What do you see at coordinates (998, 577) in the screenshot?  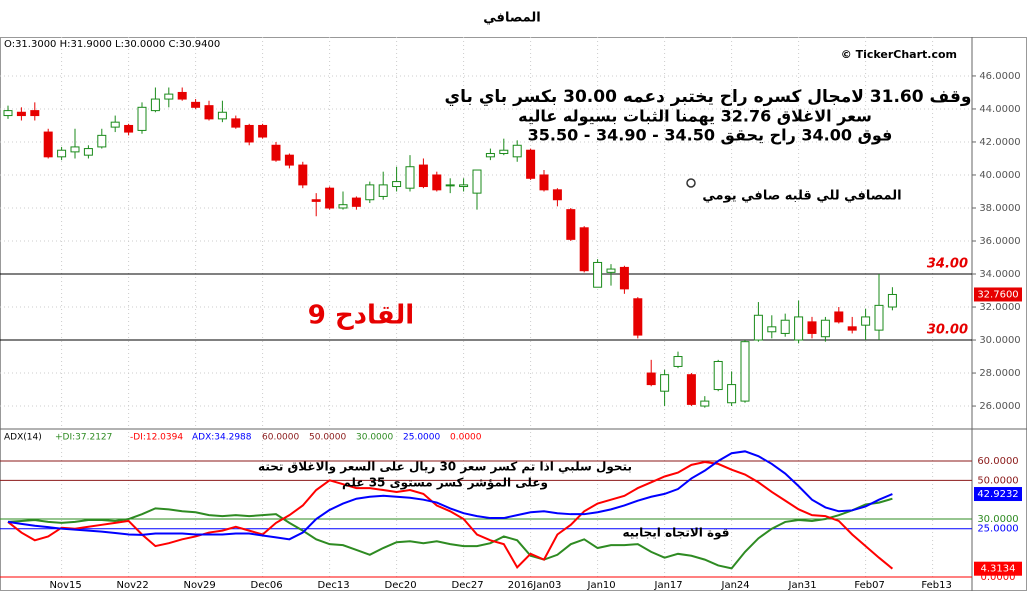 I see `level-label: 0.0000` at bounding box center [998, 577].